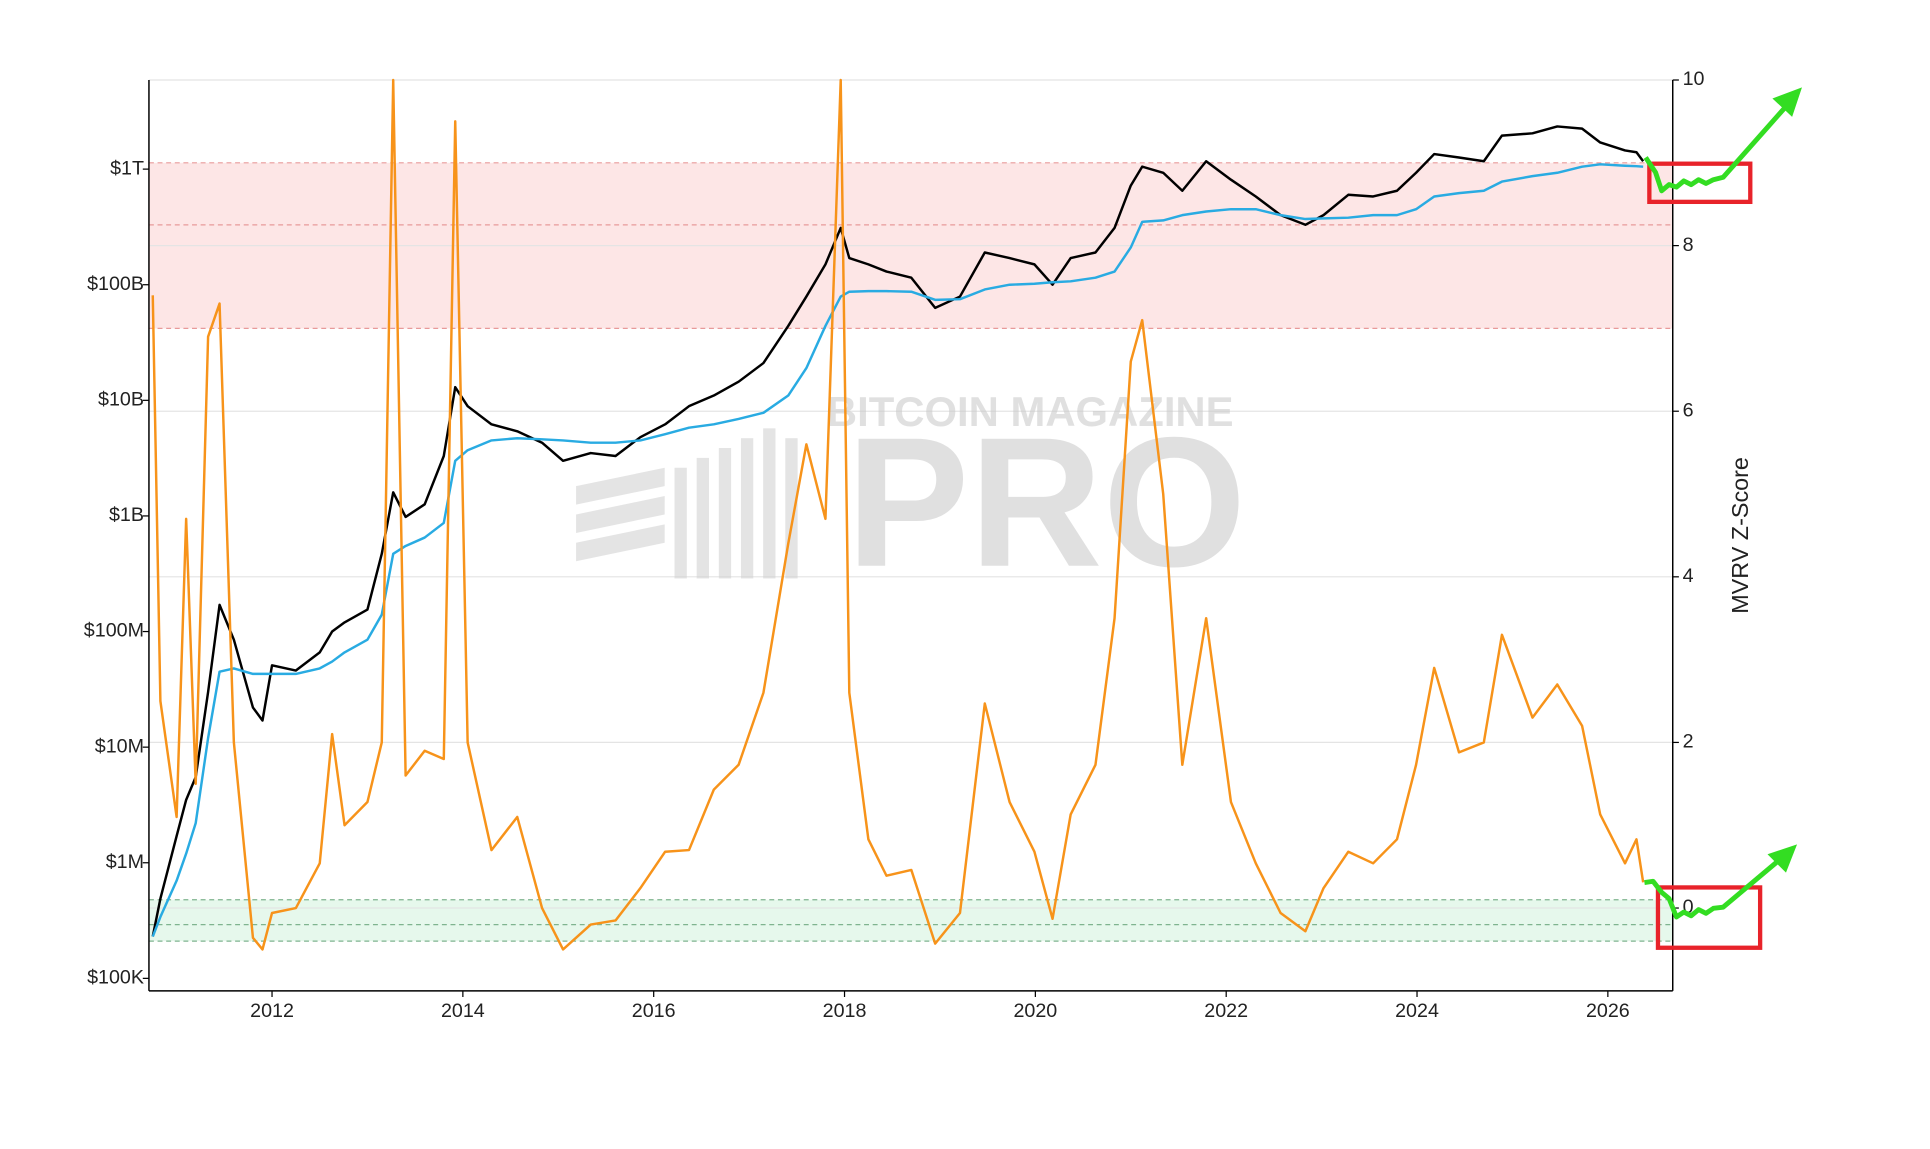 The height and width of the screenshot is (1149, 1930). I want to click on zone-band, so click(910, 920).